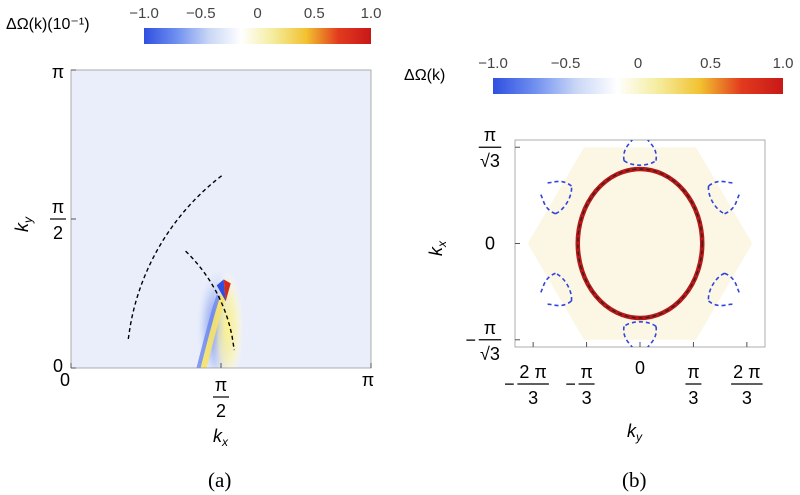 Image resolution: width=800 pixels, height=495 pixels. I want to click on colorbar-a, so click(257, 36).